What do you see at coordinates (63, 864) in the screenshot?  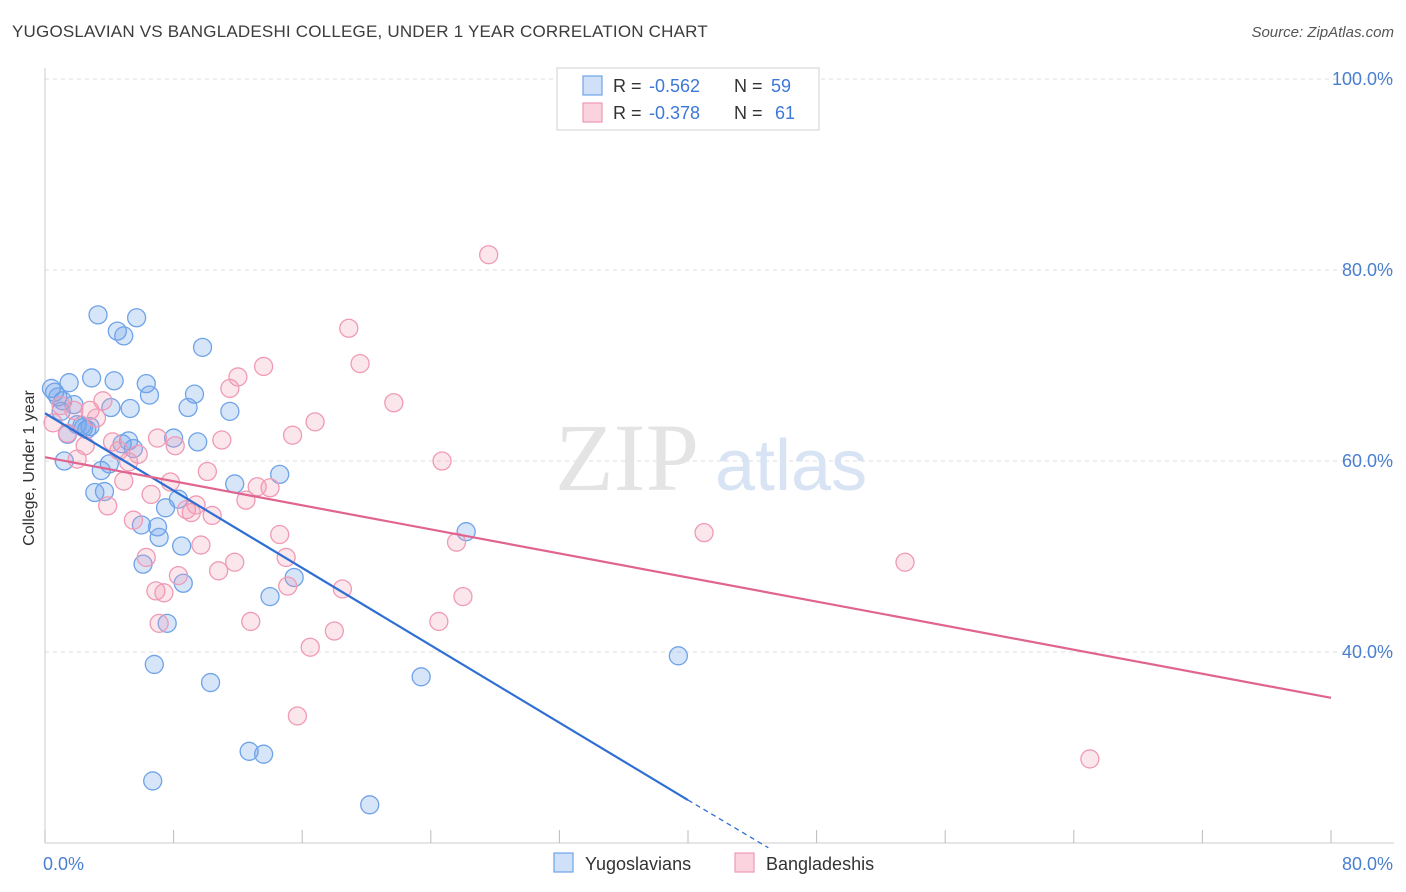 I see `x-tick-label: 0.0%` at bounding box center [63, 864].